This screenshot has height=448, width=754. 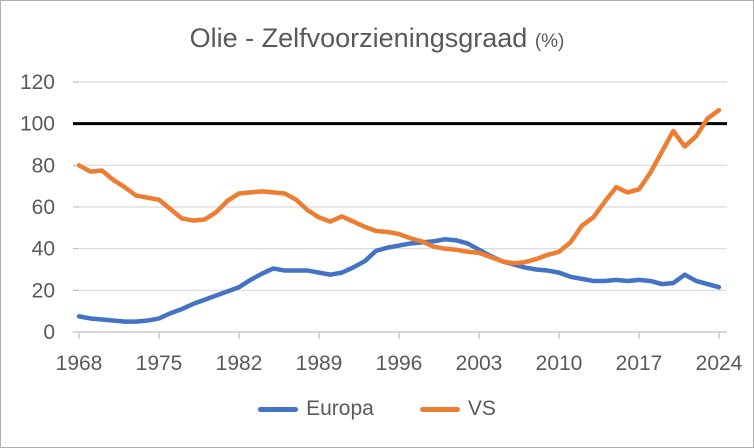 What do you see at coordinates (239, 363) in the screenshot?
I see `x-tick-label: 1982` at bounding box center [239, 363].